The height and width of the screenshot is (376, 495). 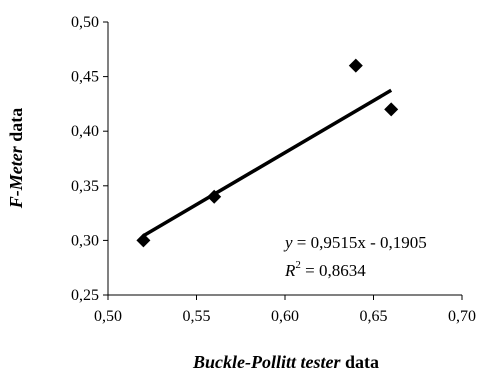 What do you see at coordinates (197, 316) in the screenshot?
I see `x-tick-label: 0,55` at bounding box center [197, 316].